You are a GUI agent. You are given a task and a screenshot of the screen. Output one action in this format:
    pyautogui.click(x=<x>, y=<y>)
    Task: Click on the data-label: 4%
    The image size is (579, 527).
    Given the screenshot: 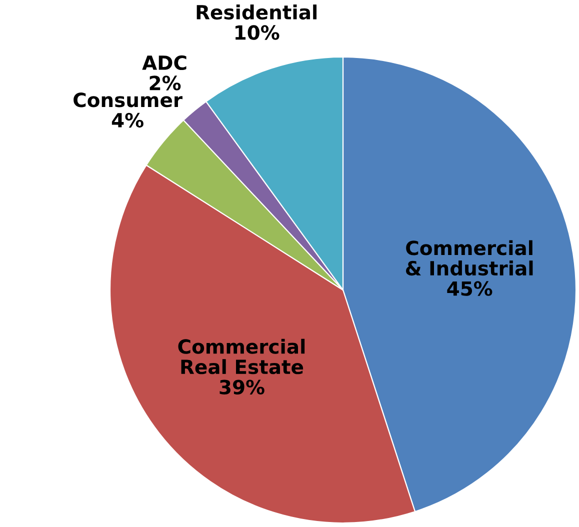 What is the action you would take?
    pyautogui.click(x=128, y=120)
    